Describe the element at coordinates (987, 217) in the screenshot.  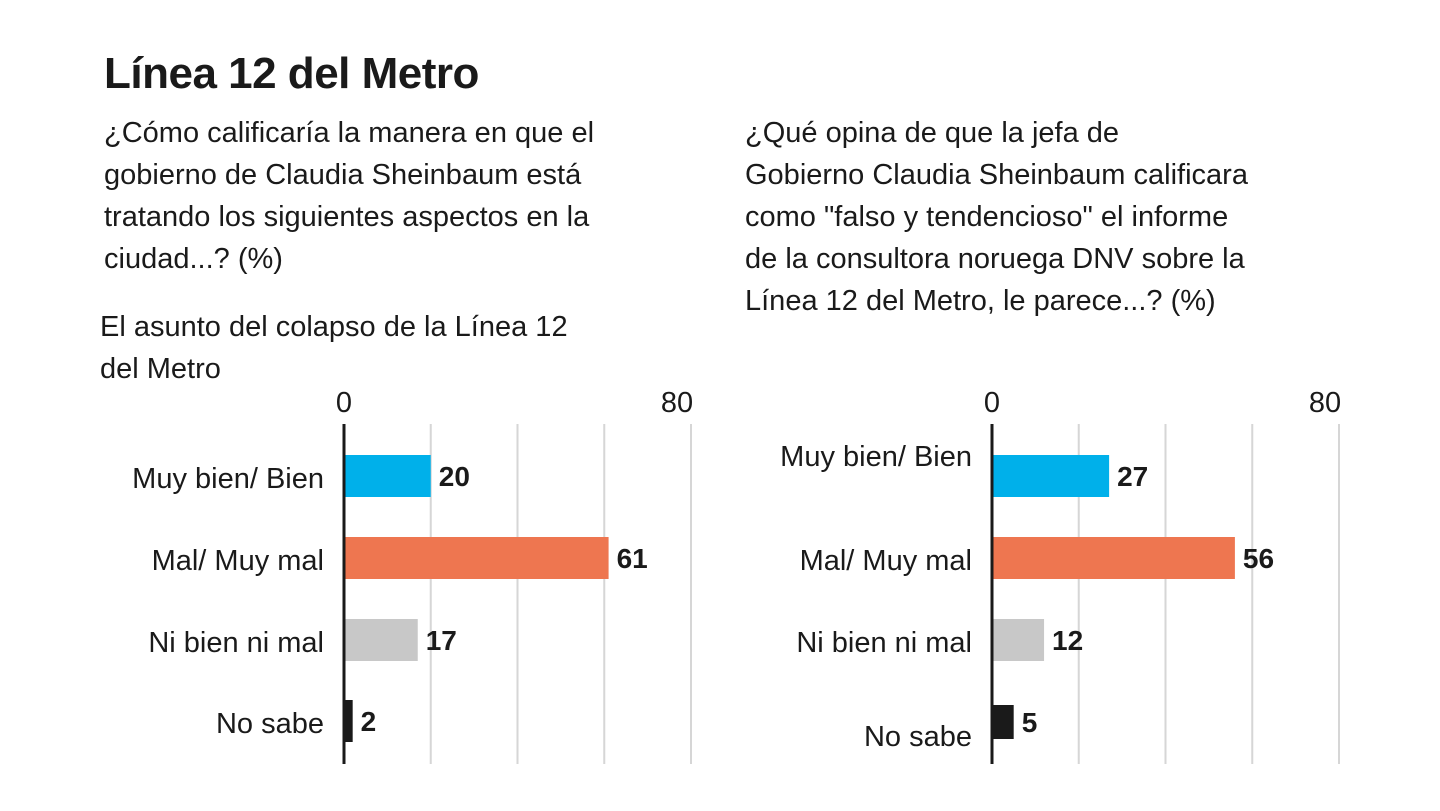
I see `right-question-line: como "falso y tendencioso" el informe` at that location.